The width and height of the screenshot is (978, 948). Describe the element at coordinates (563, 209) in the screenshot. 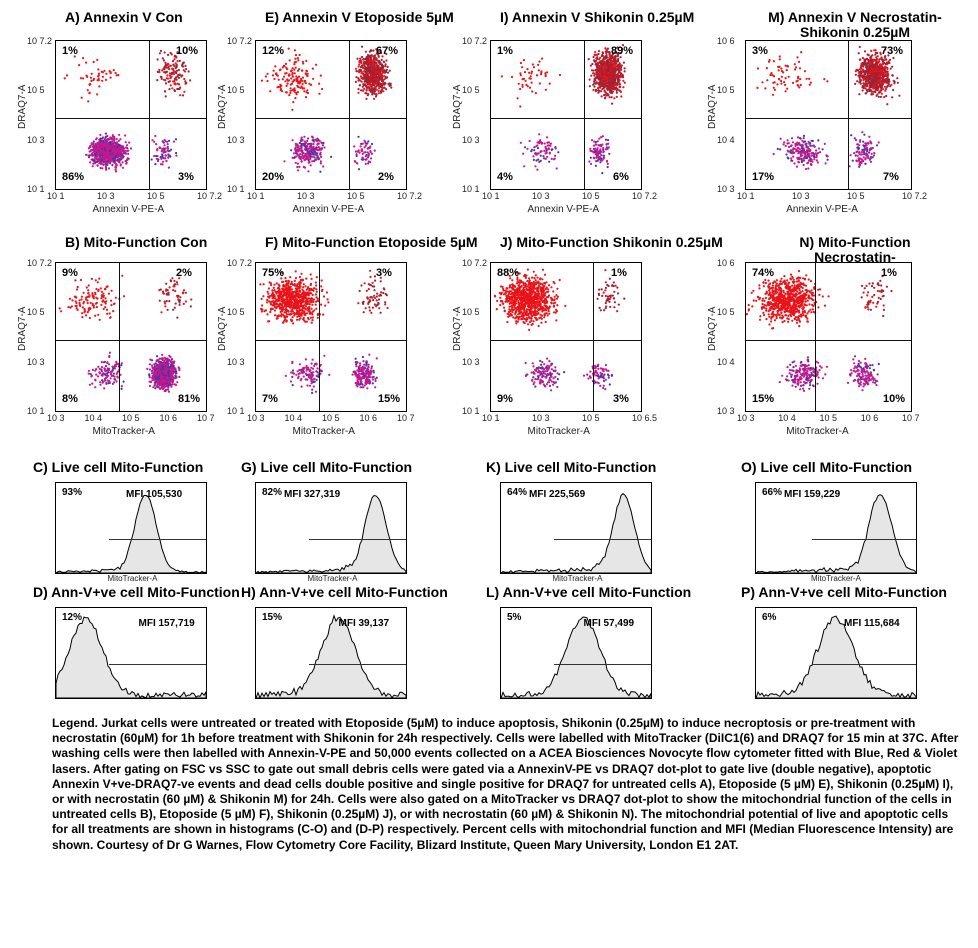

I see `x-axis-label-I: Annexin V-PE-A` at that location.